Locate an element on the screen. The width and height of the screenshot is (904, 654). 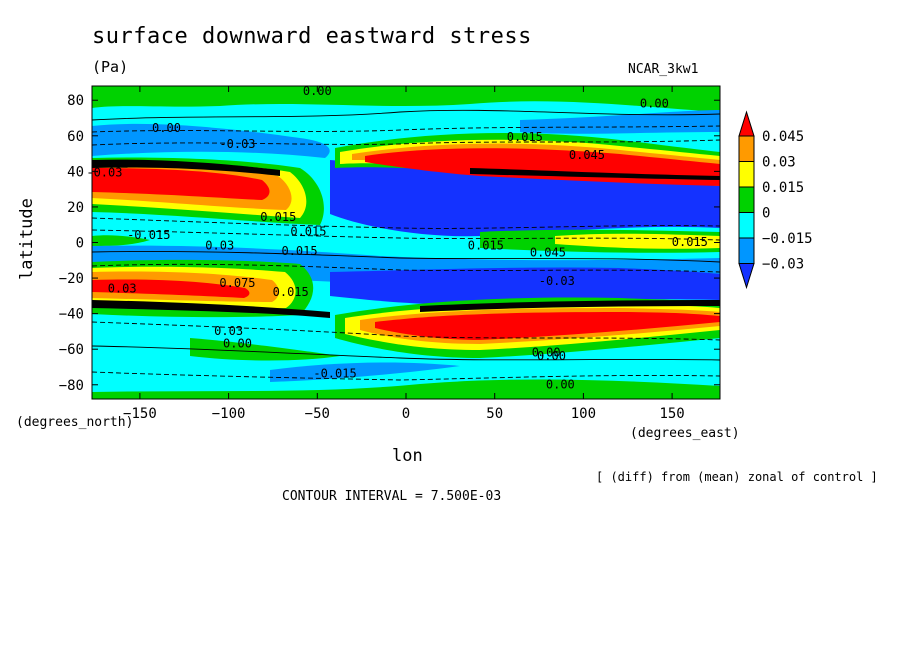
colorbar-top-arrow is located at coordinates (746, 123).